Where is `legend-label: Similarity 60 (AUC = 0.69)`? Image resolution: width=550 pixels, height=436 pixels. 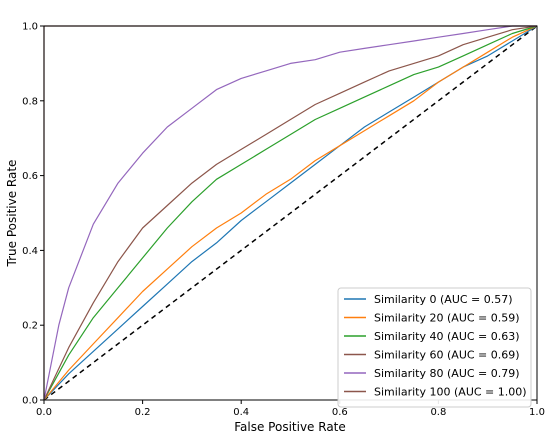
legend-label: Similarity 60 (AUC = 0.69) is located at coordinates (447, 355).